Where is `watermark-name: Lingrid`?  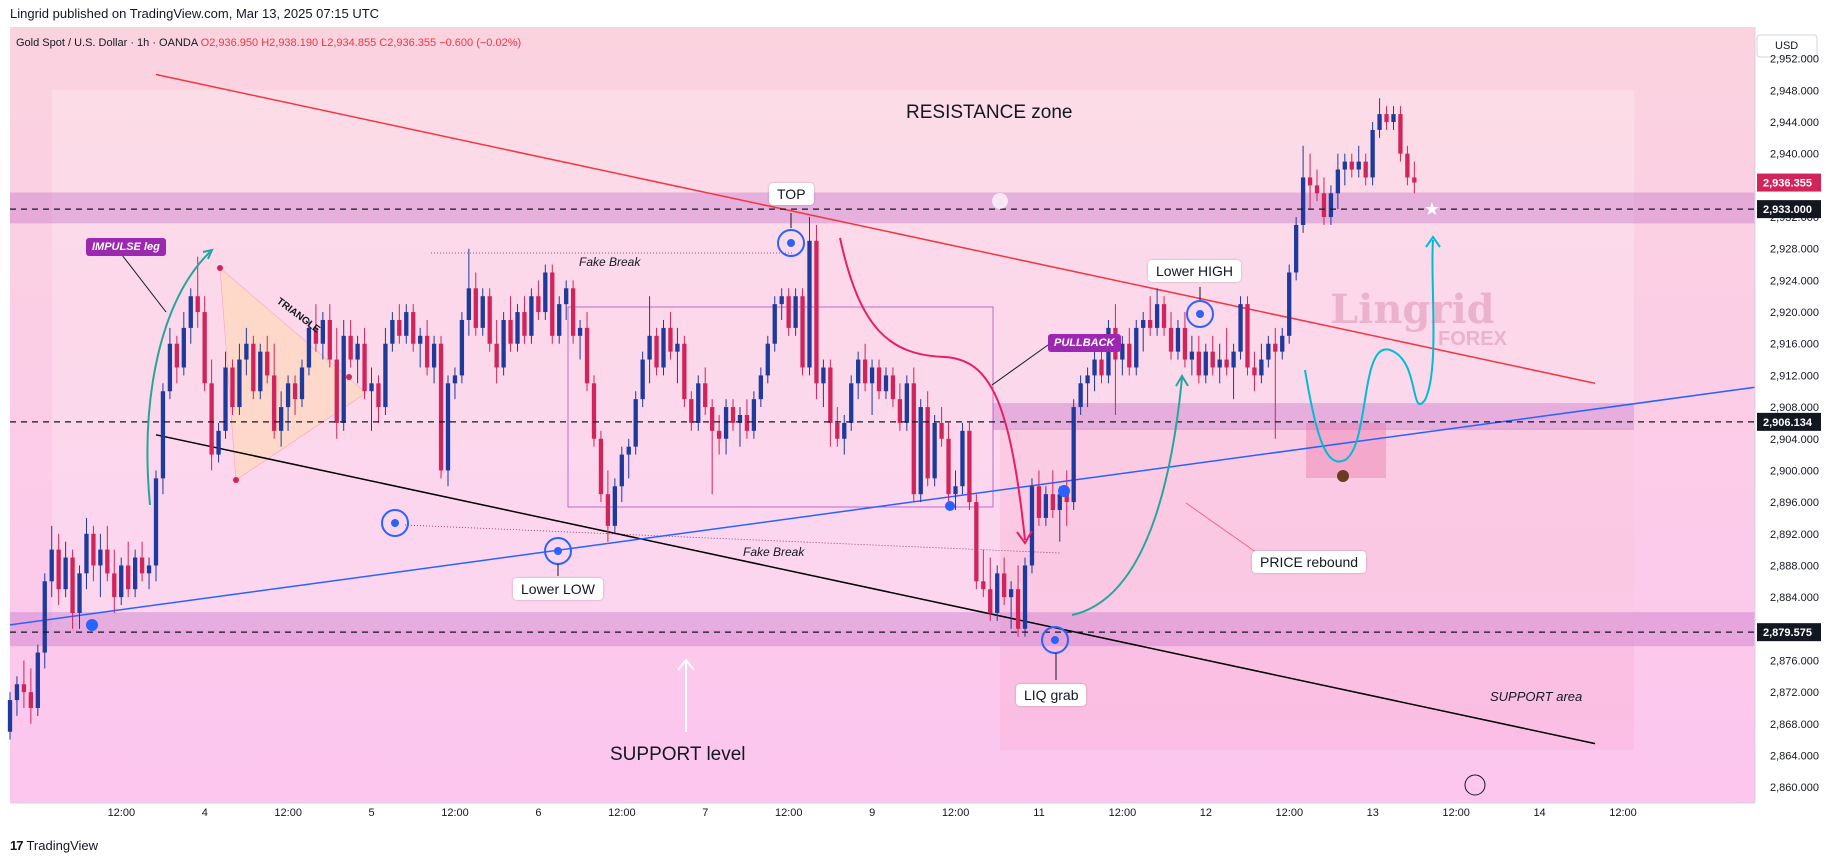
watermark-name: Lingrid is located at coordinates (1412, 309).